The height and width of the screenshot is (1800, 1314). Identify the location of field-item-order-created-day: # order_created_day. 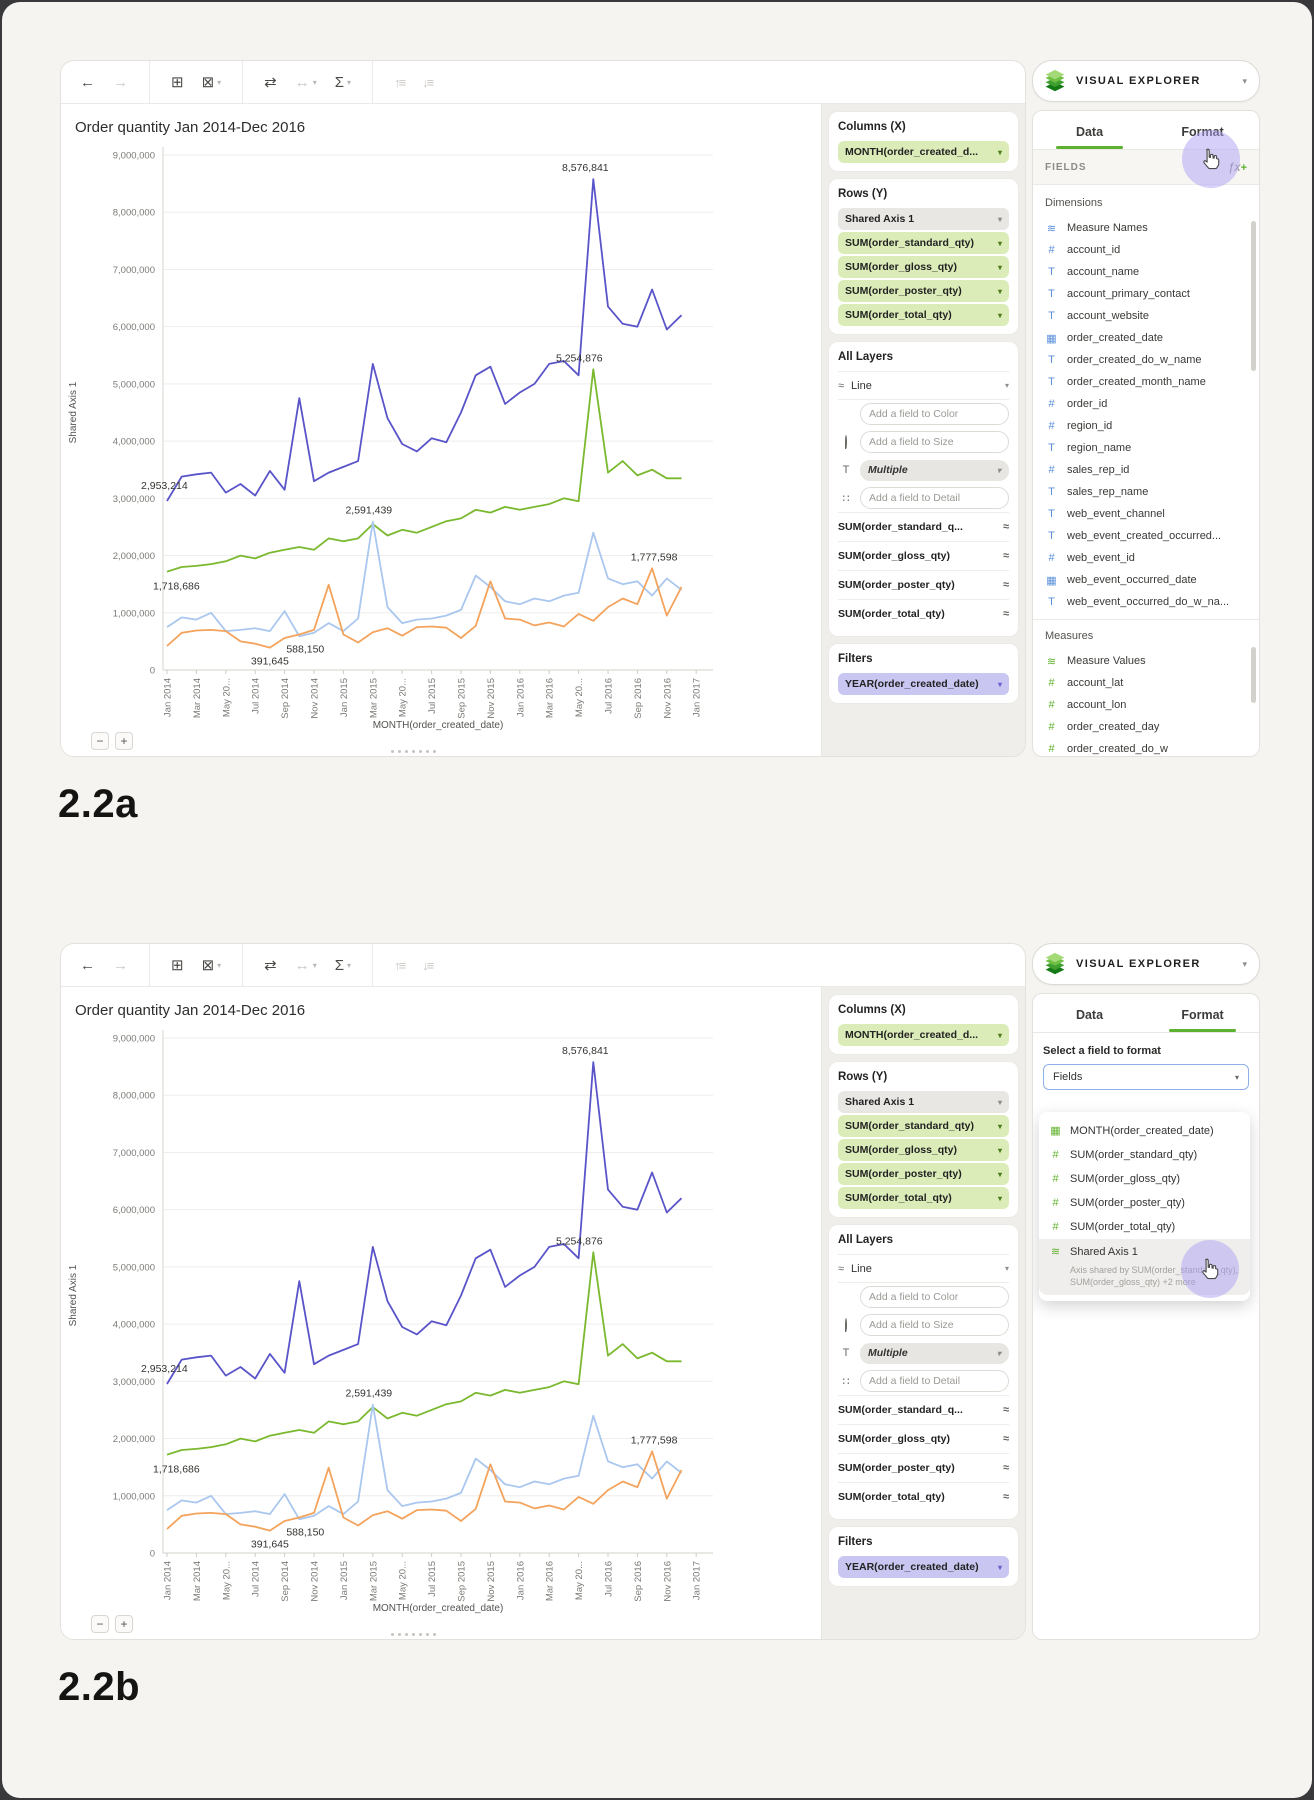
(1146, 727).